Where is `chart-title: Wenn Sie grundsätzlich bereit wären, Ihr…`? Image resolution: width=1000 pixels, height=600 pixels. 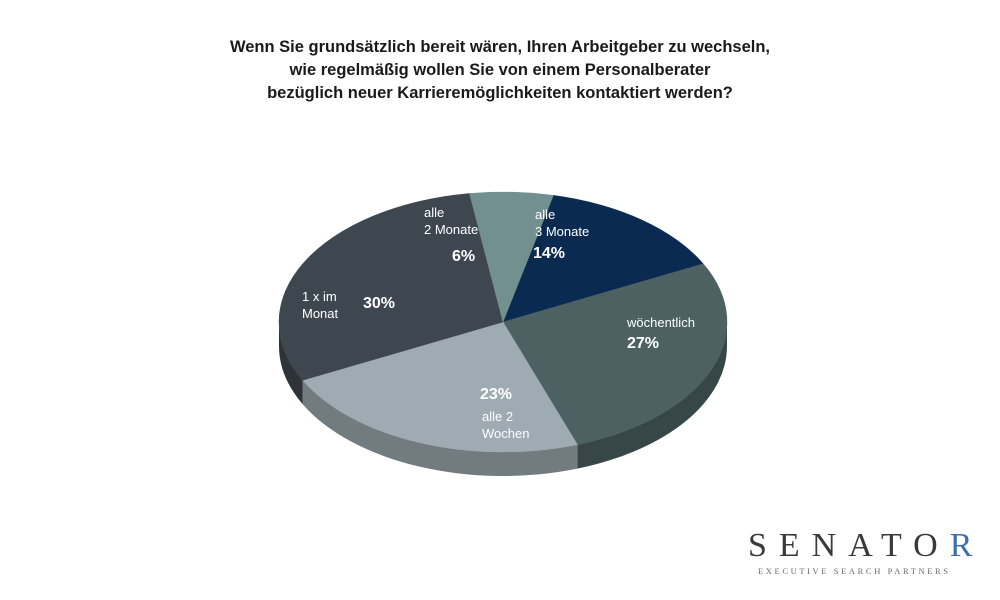 chart-title: Wenn Sie grundsätzlich bereit wären, Ihr… is located at coordinates (500, 70).